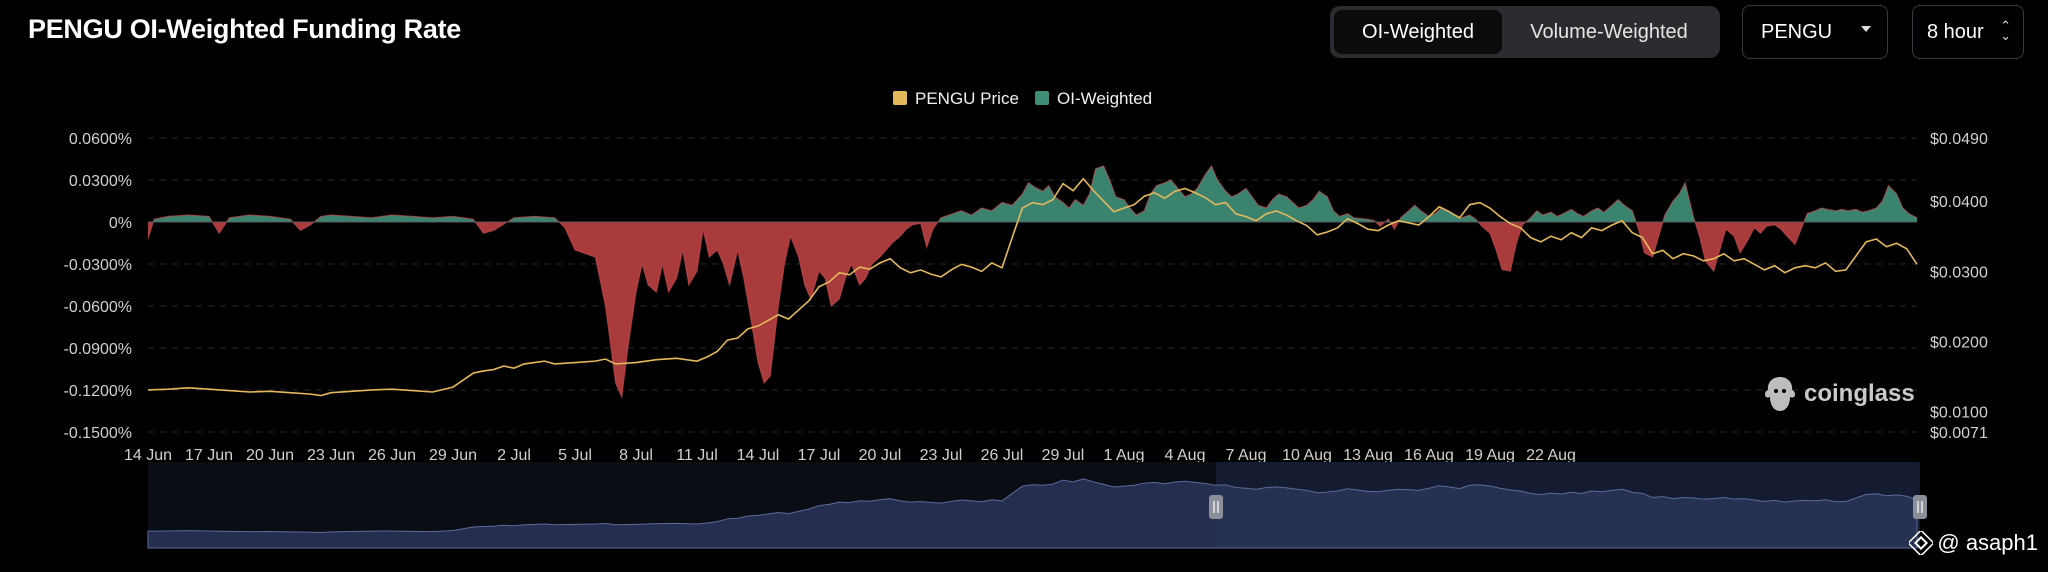 This screenshot has height=572, width=2048. I want to click on x-tick-label: 2 Jul, so click(514, 455).